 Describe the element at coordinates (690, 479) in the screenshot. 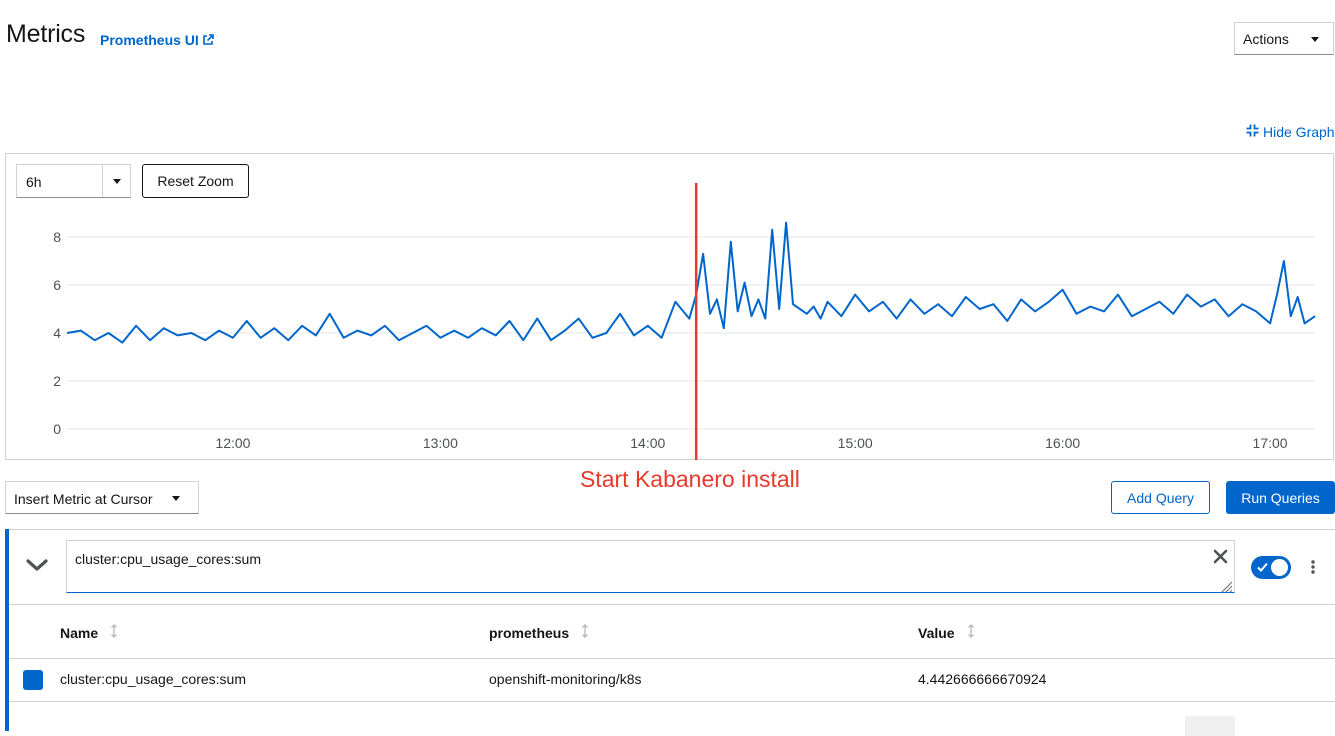

I see `annotation-label: Start Kabanero install` at that location.